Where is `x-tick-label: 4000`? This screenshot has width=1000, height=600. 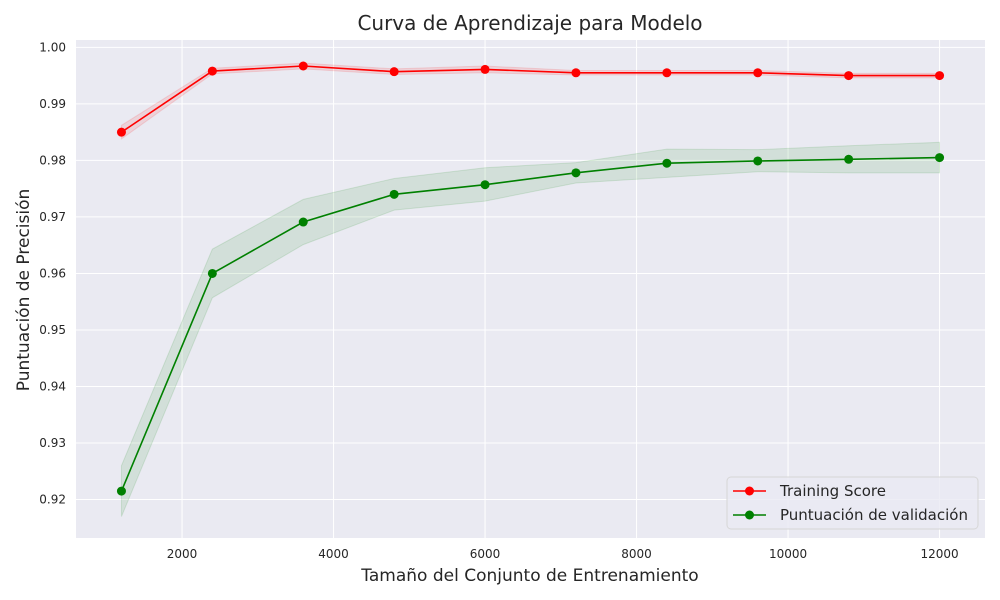
x-tick-label: 4000 is located at coordinates (333, 554).